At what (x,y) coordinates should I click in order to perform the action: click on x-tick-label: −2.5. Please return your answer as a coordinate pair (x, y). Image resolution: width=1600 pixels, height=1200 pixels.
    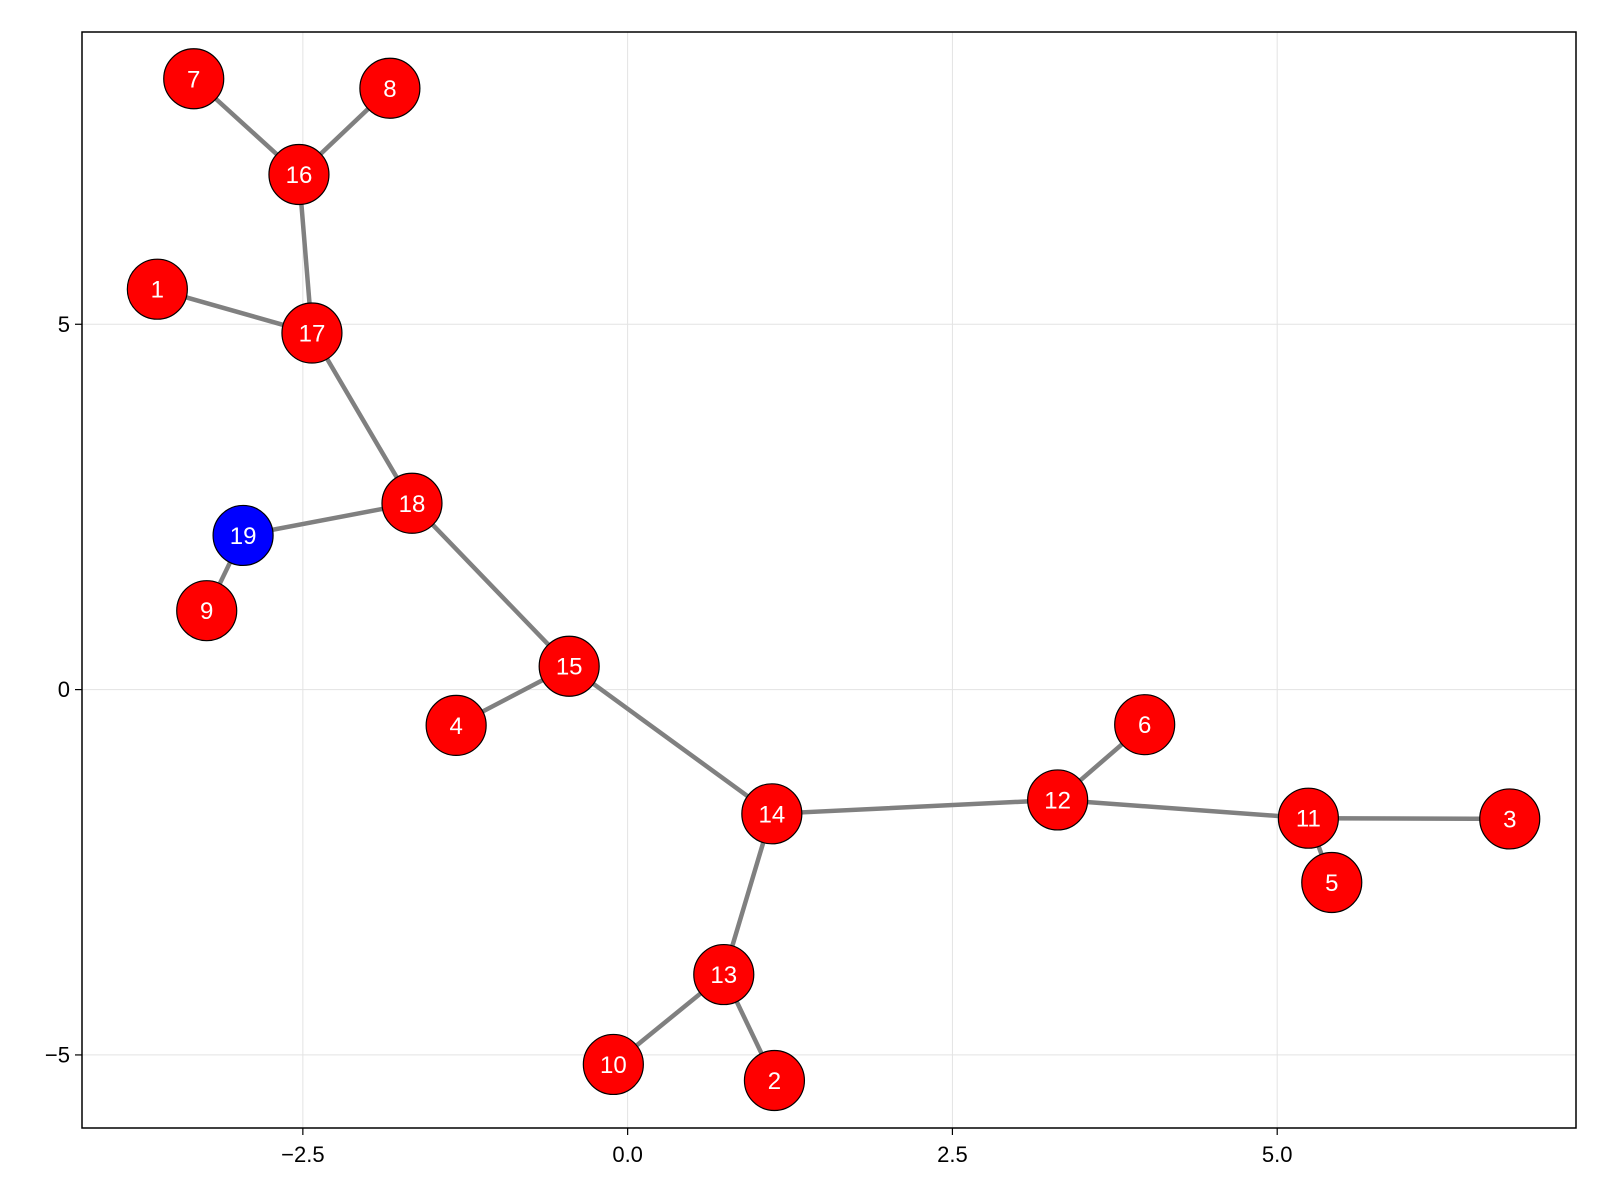
    Looking at the image, I should click on (302, 1154).